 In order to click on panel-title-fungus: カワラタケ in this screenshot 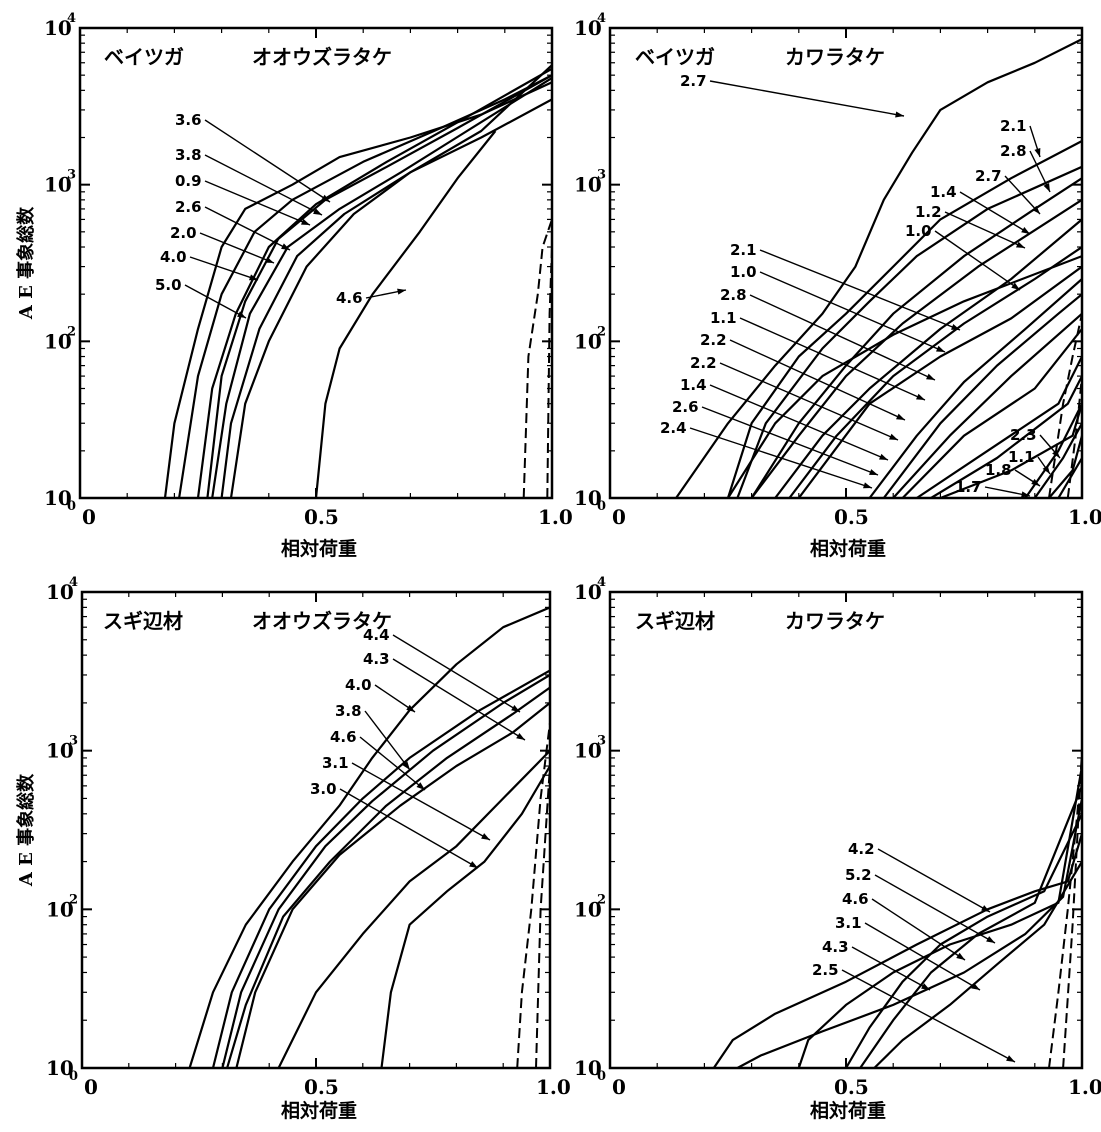, I will do `click(835, 621)`.